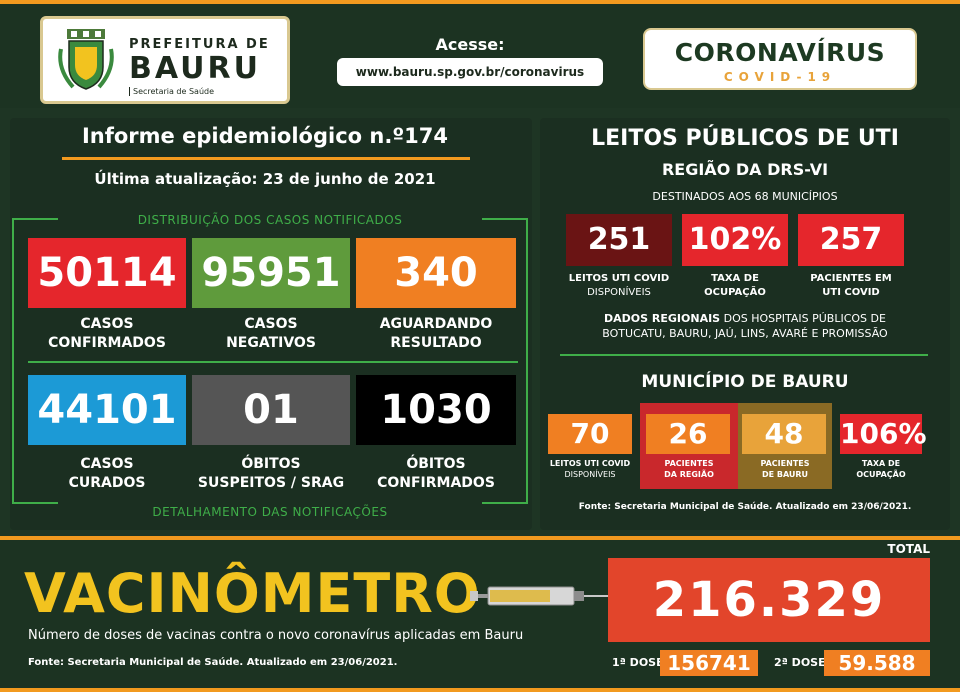  I want to click on top-orange-line, so click(480, 2).